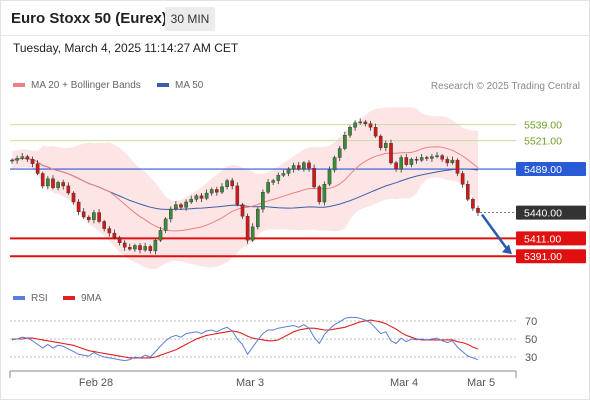  What do you see at coordinates (543, 142) in the screenshot?
I see `level-label-5521.00: 5521.00` at bounding box center [543, 142].